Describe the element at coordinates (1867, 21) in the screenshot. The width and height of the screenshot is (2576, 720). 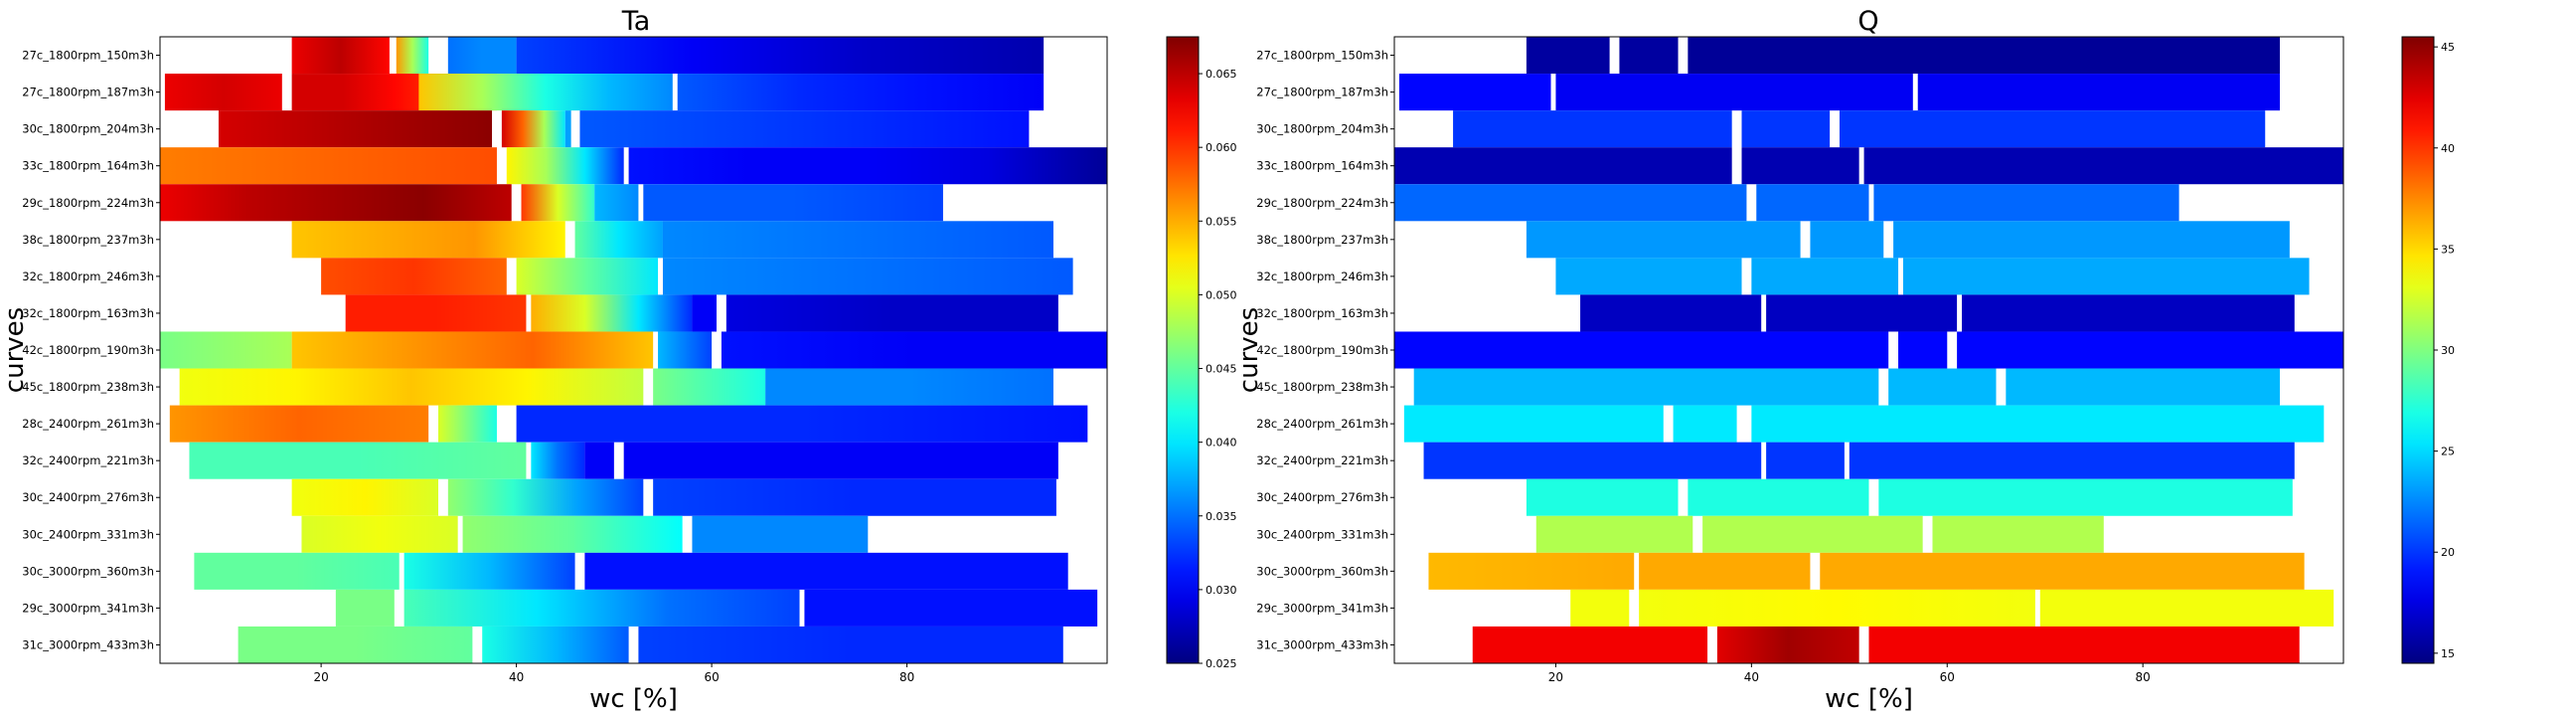
I see `chart-title: Q` at that location.